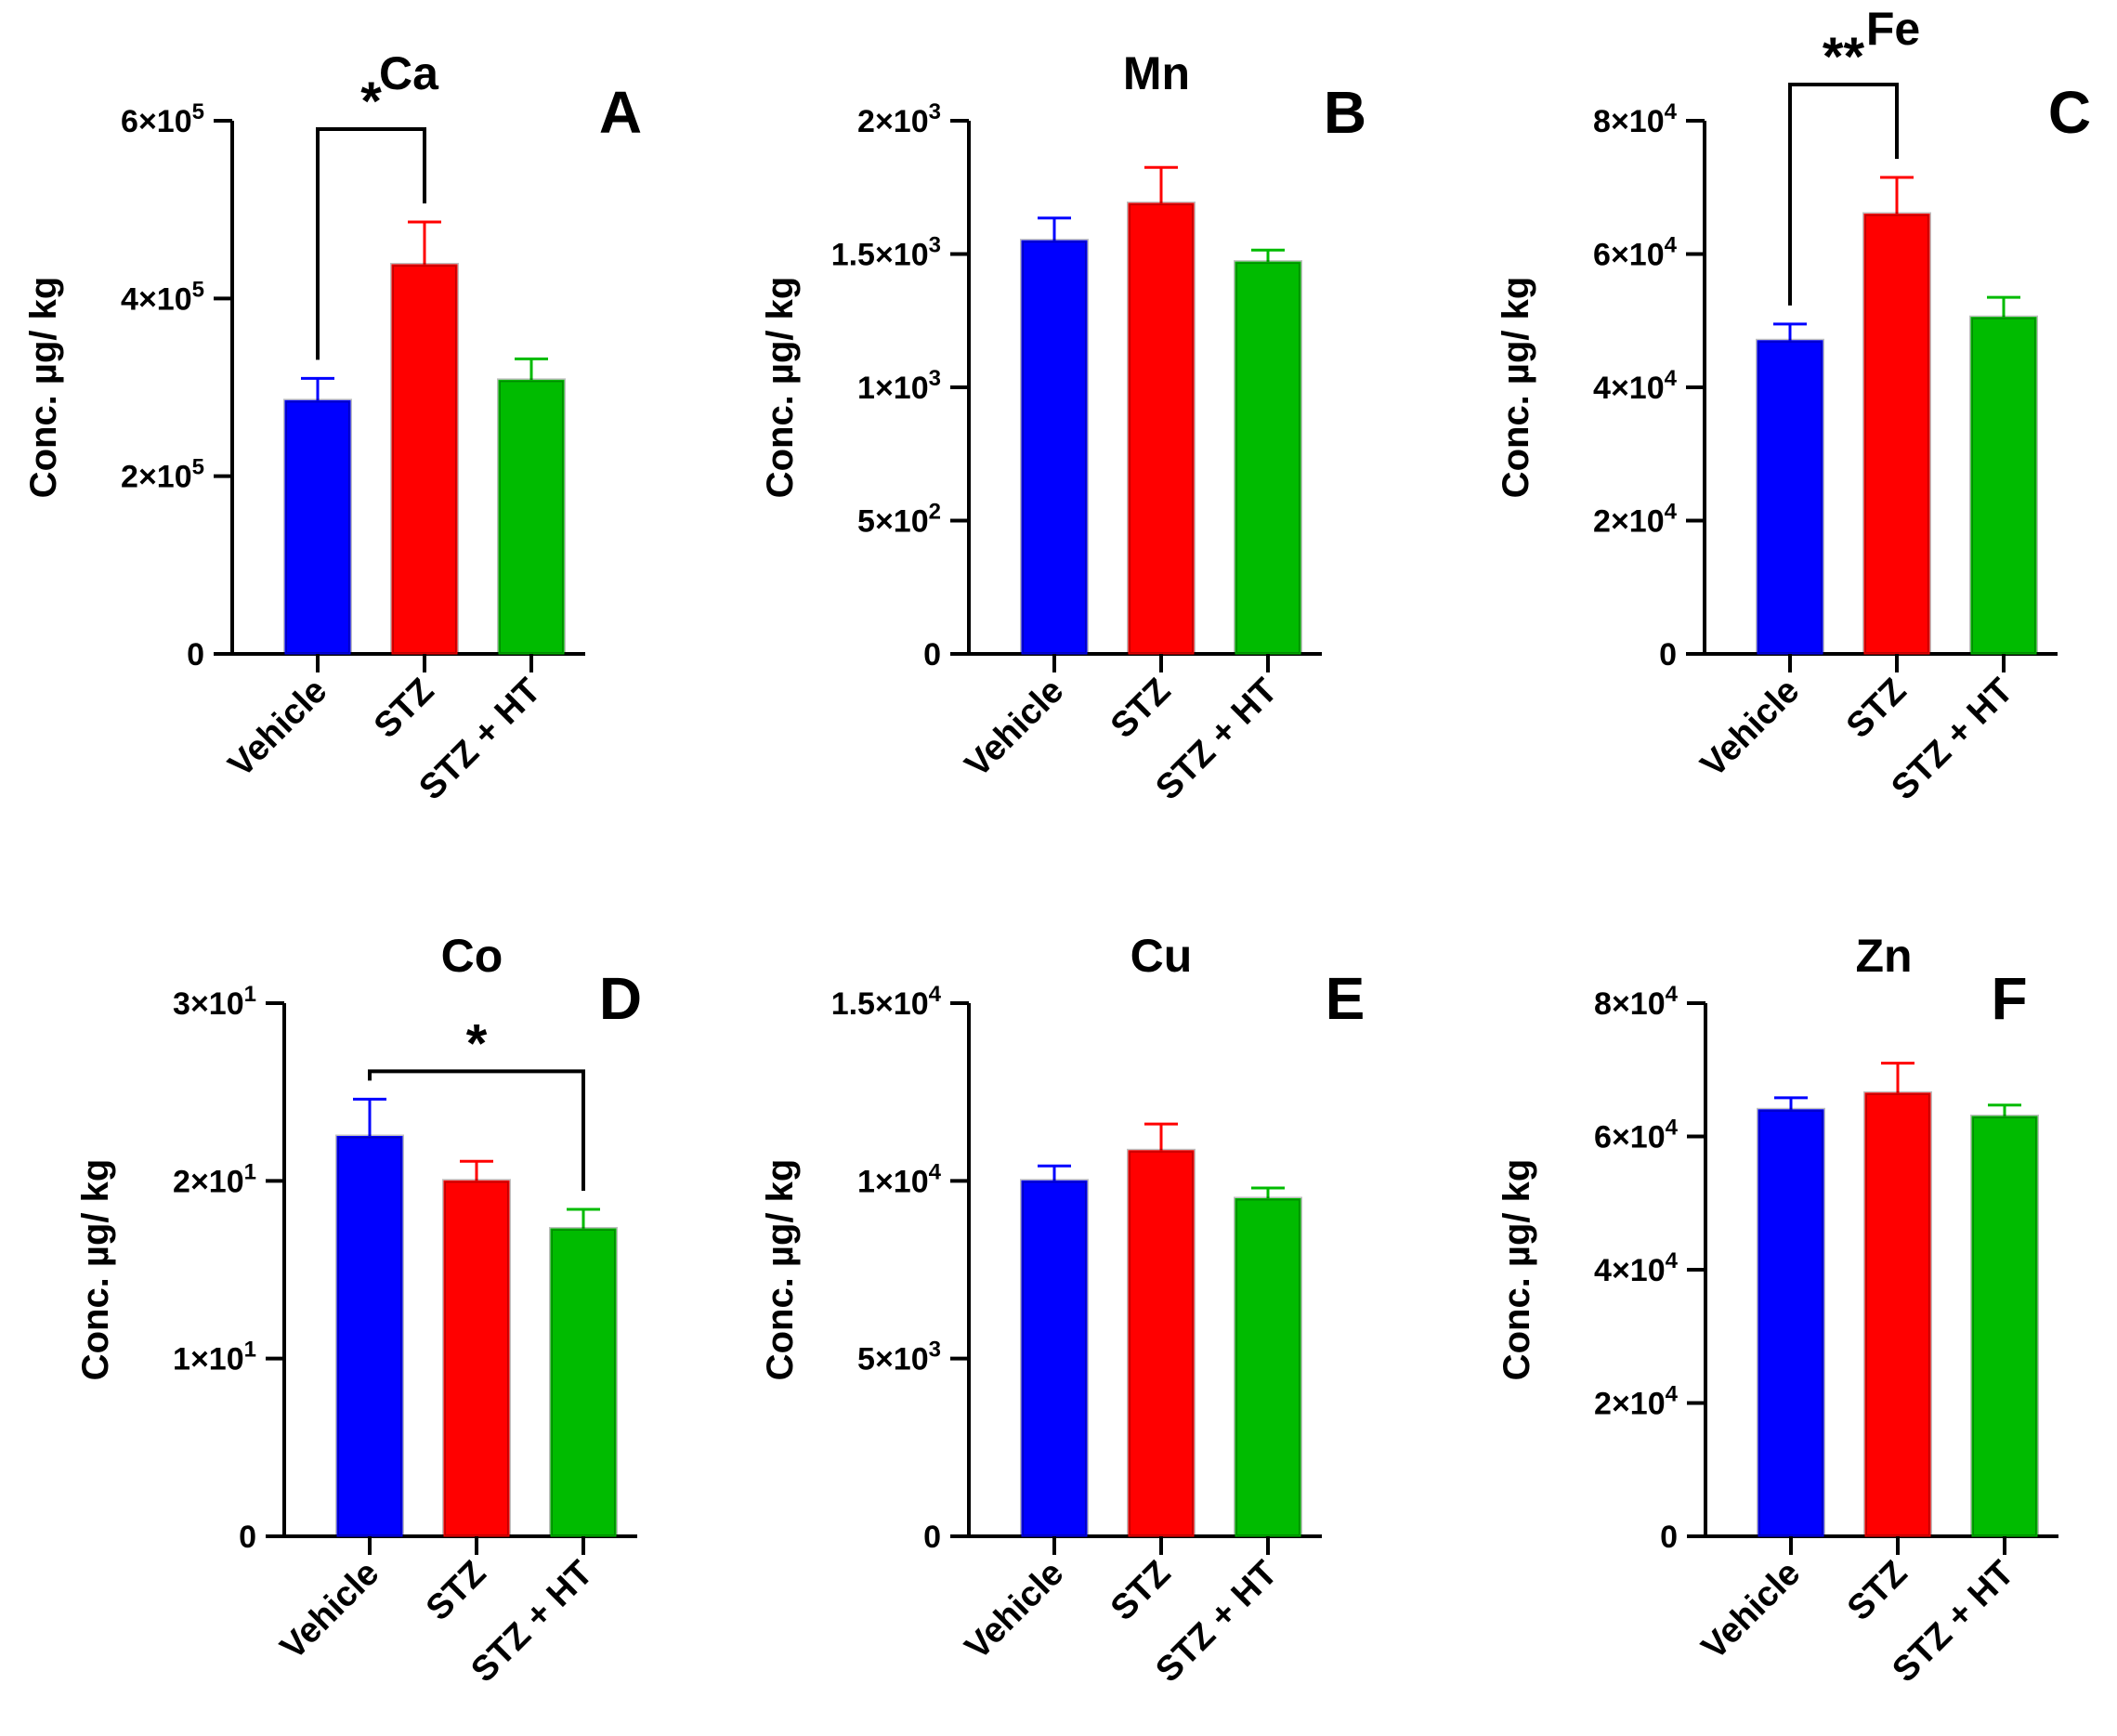 The height and width of the screenshot is (1736, 2117). I want to click on y-tick-label: 1×10³, so click(899, 386).